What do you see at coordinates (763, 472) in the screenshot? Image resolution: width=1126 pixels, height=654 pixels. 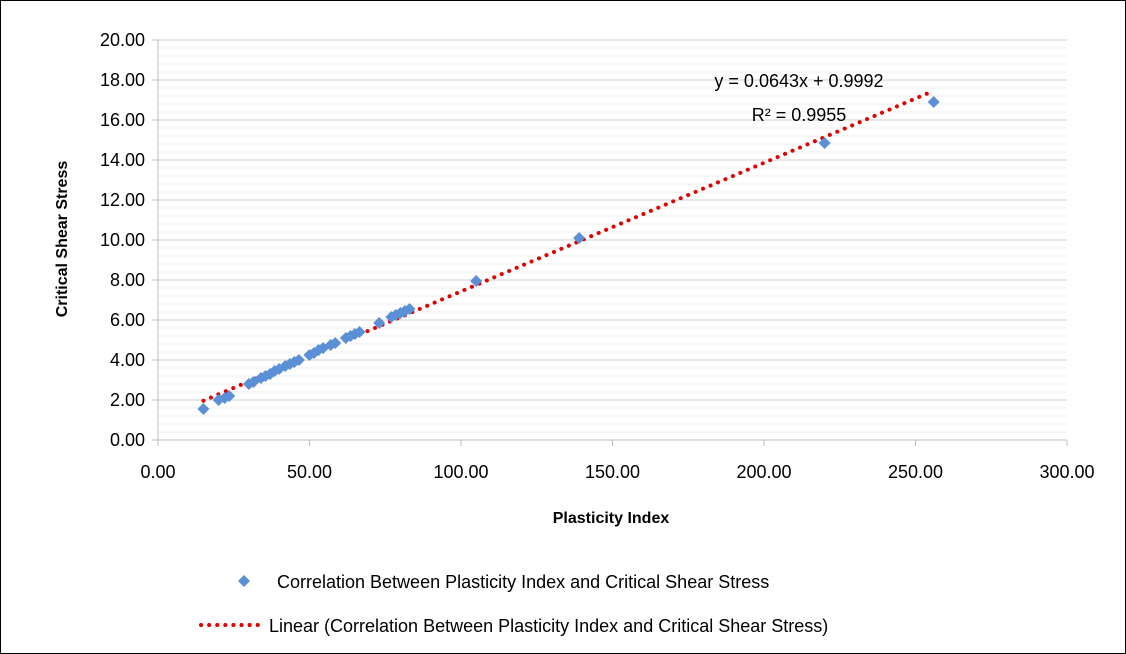 I see `x-tick-label: 200.00` at bounding box center [763, 472].